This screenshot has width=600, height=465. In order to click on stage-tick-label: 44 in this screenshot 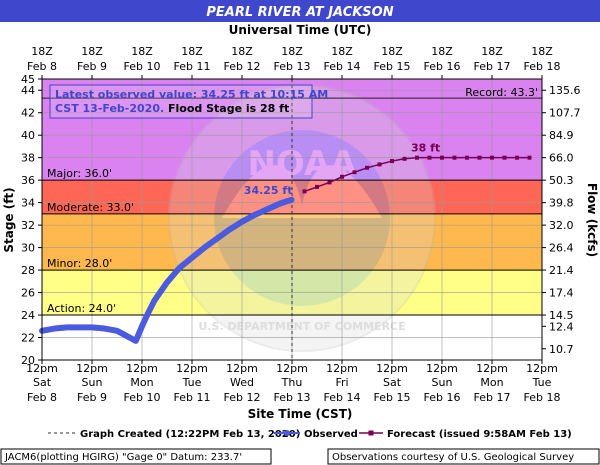, I will do `click(28, 90)`.